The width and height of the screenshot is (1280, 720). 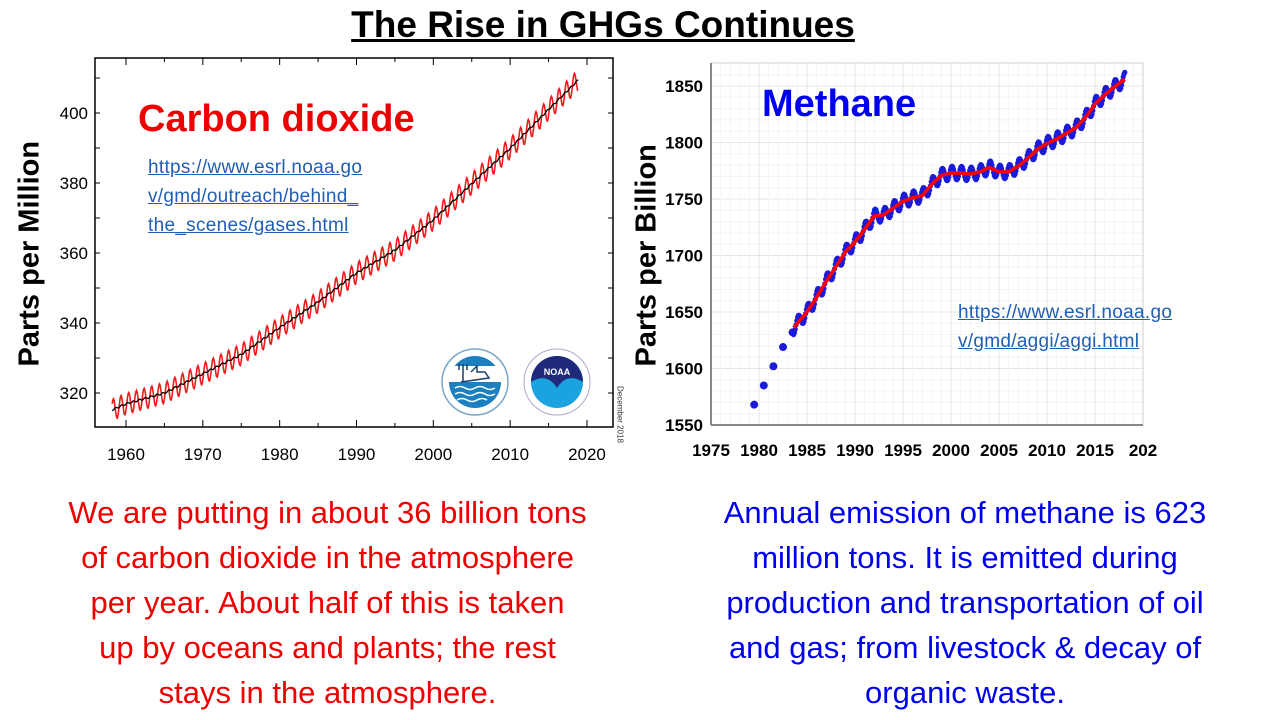 I want to click on x-tick-label: 1970, so click(x=203, y=454).